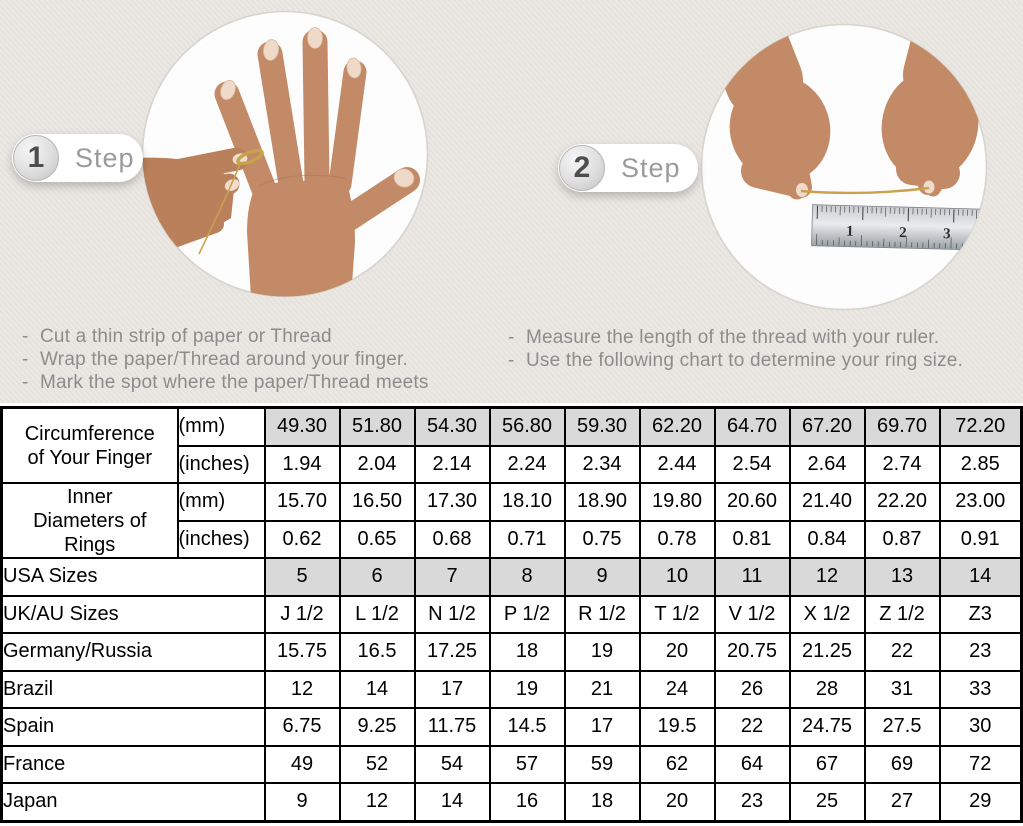  Describe the element at coordinates (602, 764) in the screenshot. I see `size-value-cell: 59` at that location.